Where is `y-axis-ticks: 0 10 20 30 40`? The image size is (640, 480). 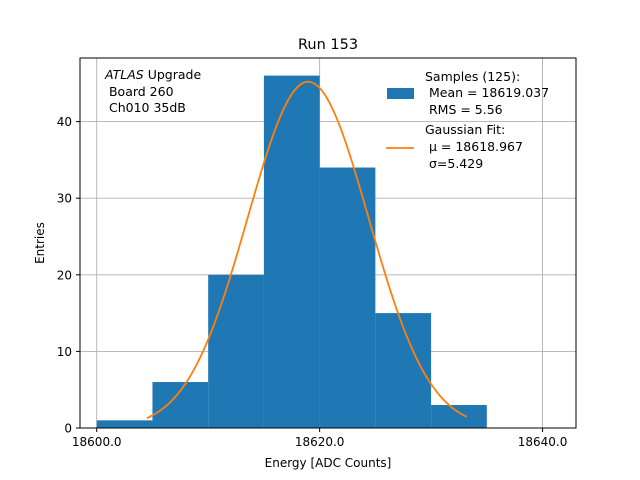 y-axis-ticks: 0 10 20 30 40 is located at coordinates (68, 275).